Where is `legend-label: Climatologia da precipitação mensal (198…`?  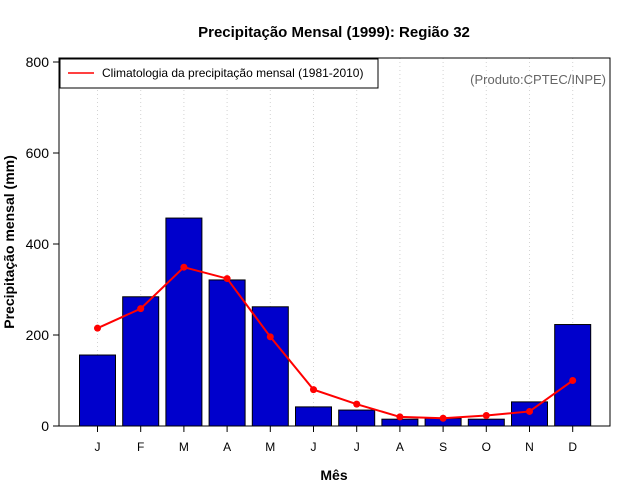
legend-label: Climatologia da precipitação mensal (198… is located at coordinates (232, 73).